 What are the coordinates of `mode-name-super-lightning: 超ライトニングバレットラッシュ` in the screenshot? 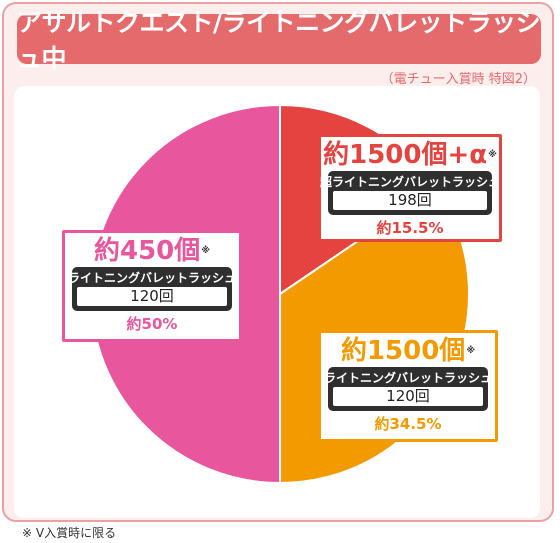 It's located at (410, 182).